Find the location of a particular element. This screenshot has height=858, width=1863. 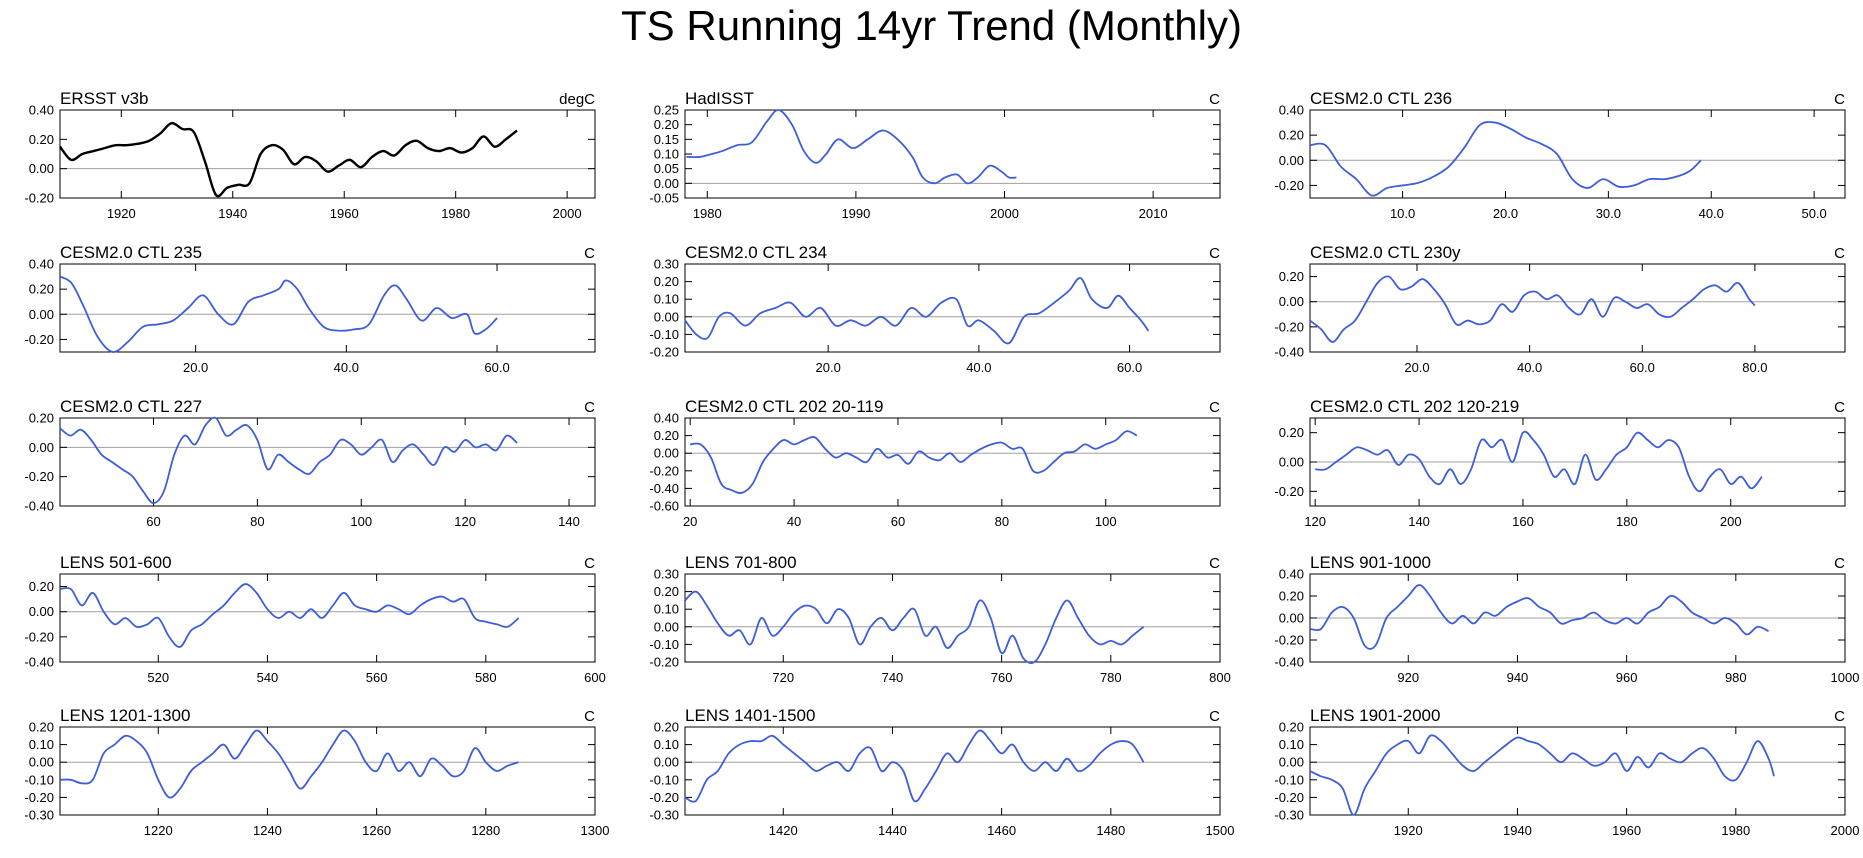

x-tick-label: 940 is located at coordinates (1518, 677).